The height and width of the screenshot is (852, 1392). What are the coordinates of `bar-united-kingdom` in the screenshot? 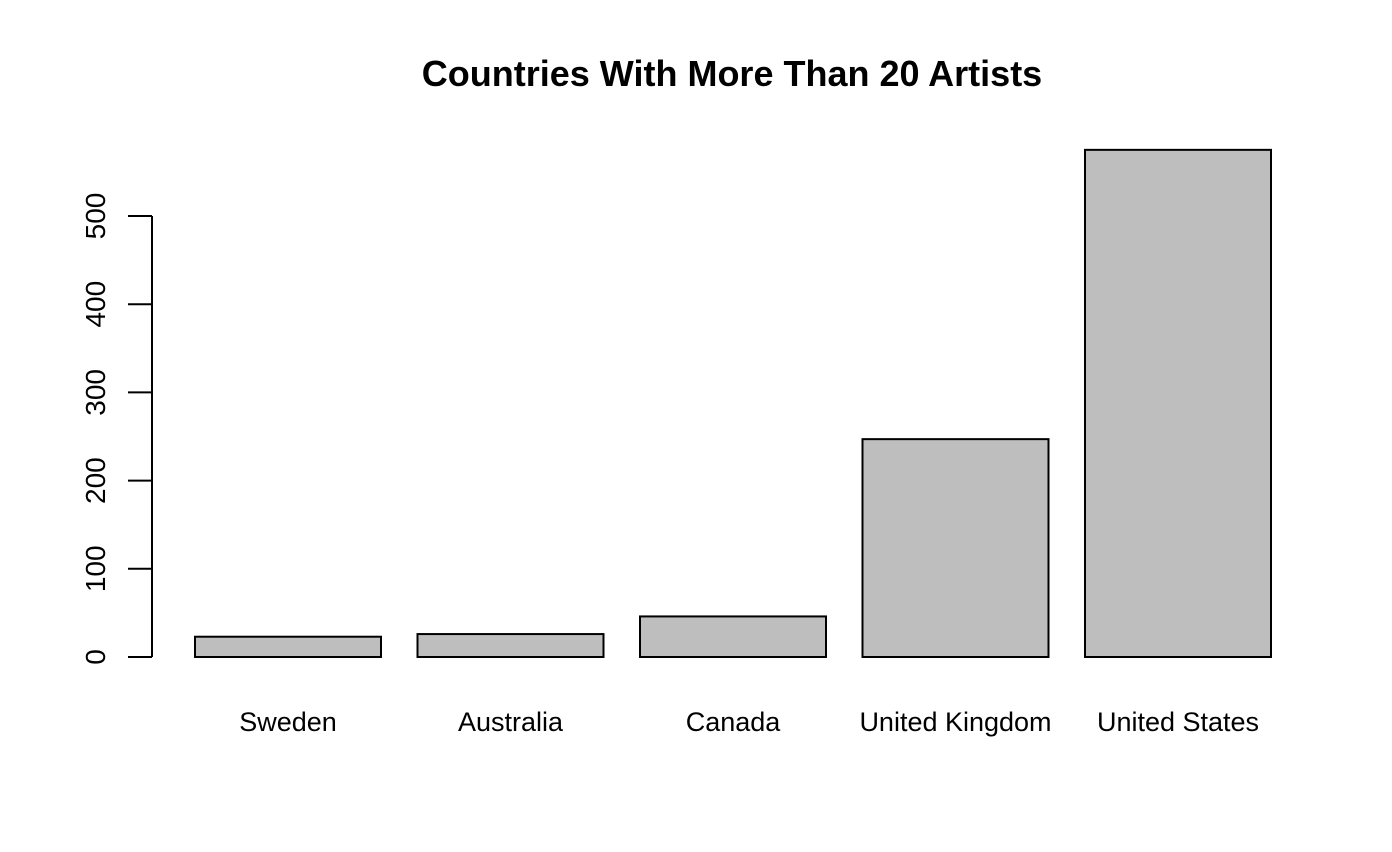 It's located at (955, 548).